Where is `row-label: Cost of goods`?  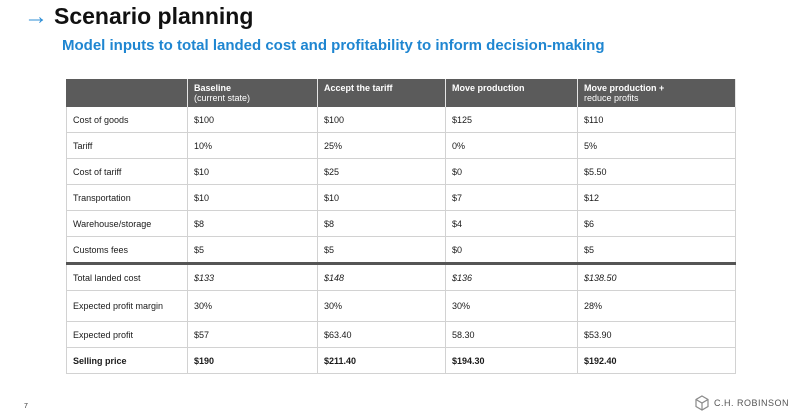 row-label: Cost of goods is located at coordinates (127, 120).